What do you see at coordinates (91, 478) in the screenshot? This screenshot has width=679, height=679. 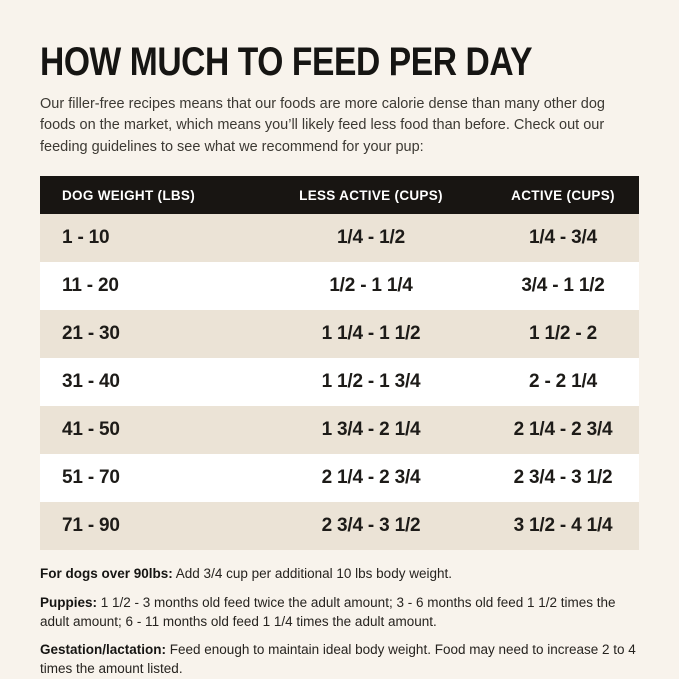 I see `cell-weight: 51 - 70` at bounding box center [91, 478].